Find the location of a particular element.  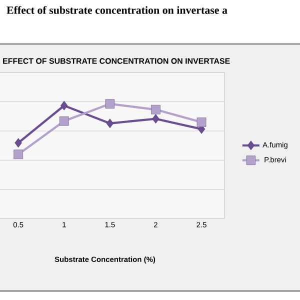

chart-title: Effect of substrate concentration on invertase a is located at coordinates (117, 10).